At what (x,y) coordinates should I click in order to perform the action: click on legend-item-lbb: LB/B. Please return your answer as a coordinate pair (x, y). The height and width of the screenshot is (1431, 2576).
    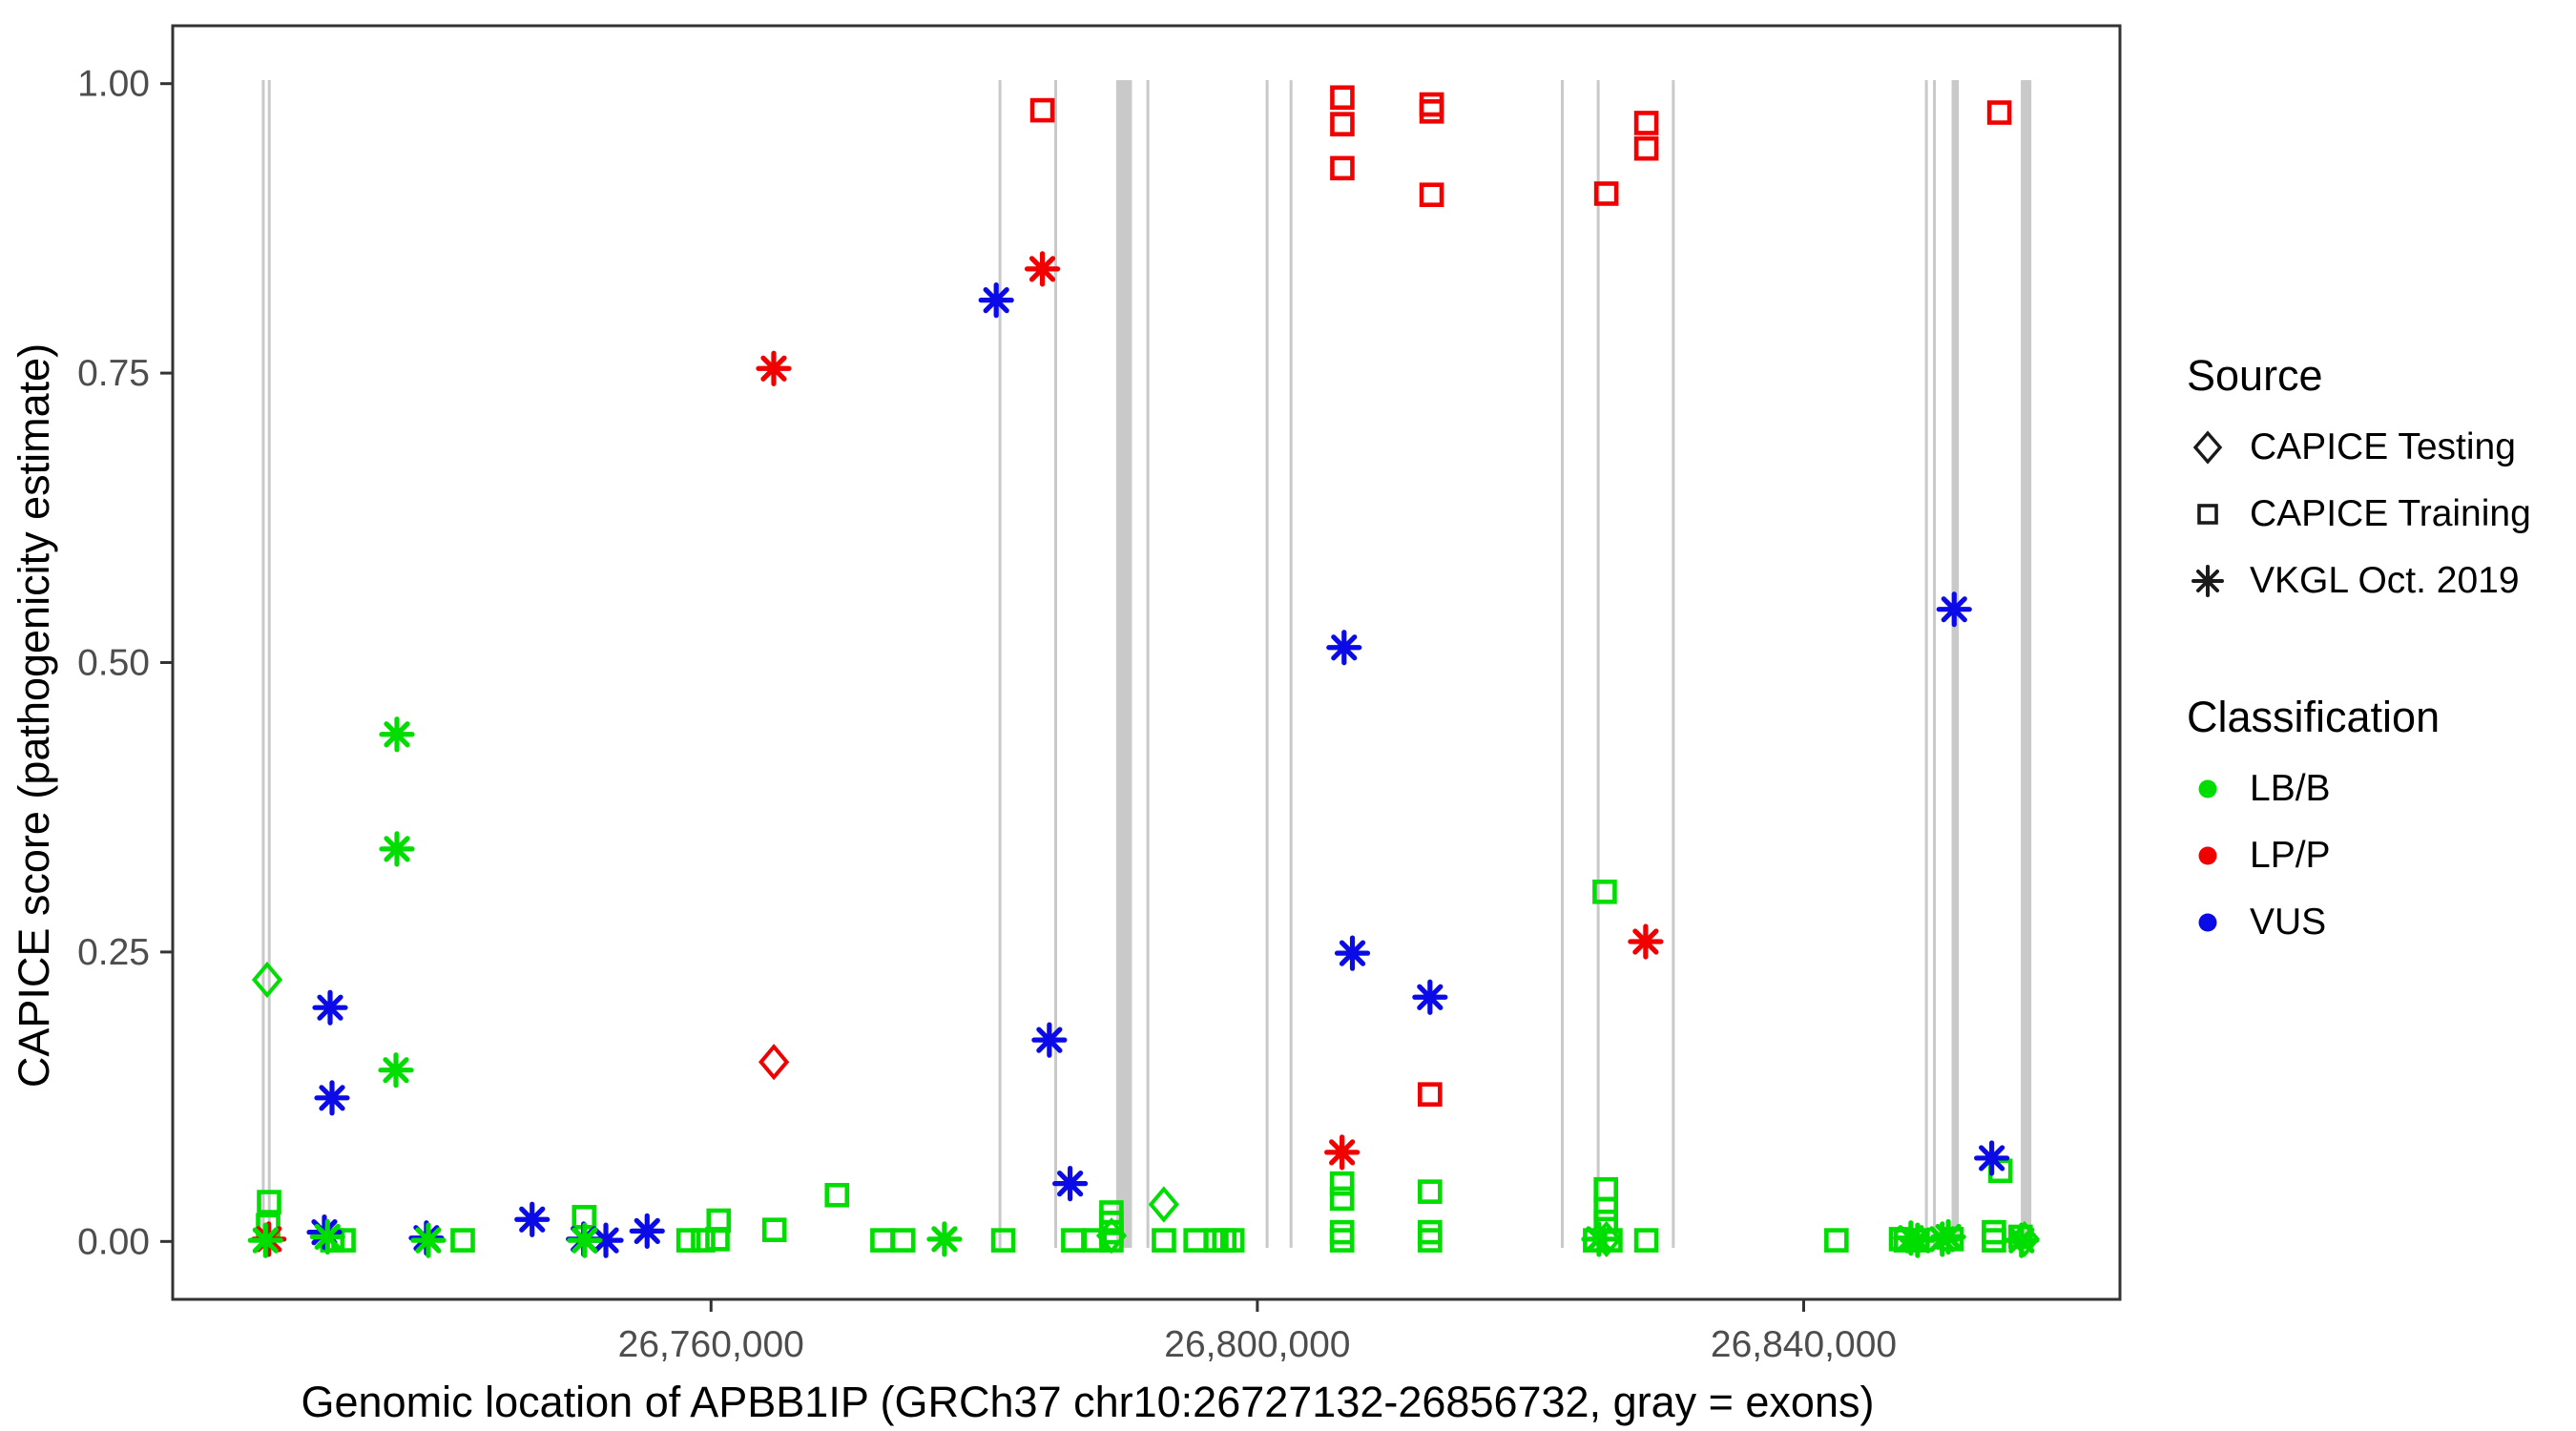
    Looking at the image, I should click on (2377, 789).